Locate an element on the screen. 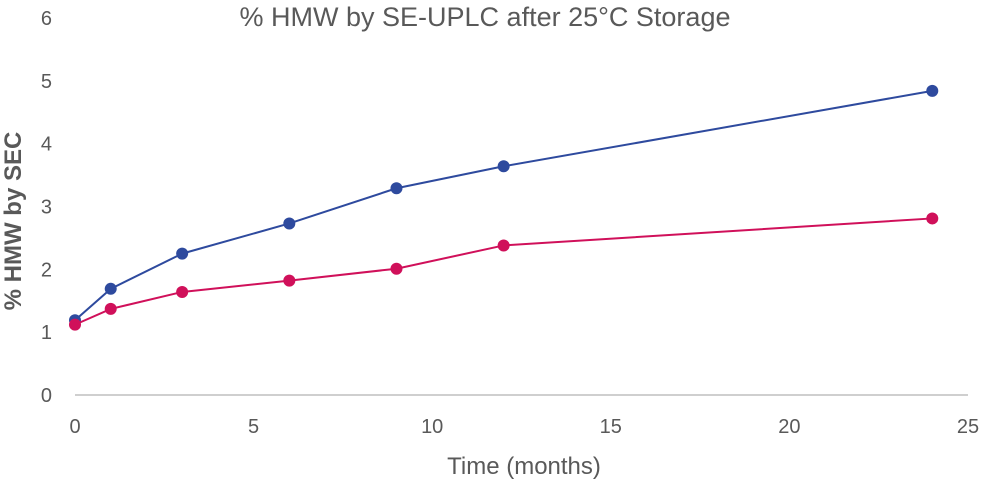  y-tick-label: 3 is located at coordinates (46, 208).